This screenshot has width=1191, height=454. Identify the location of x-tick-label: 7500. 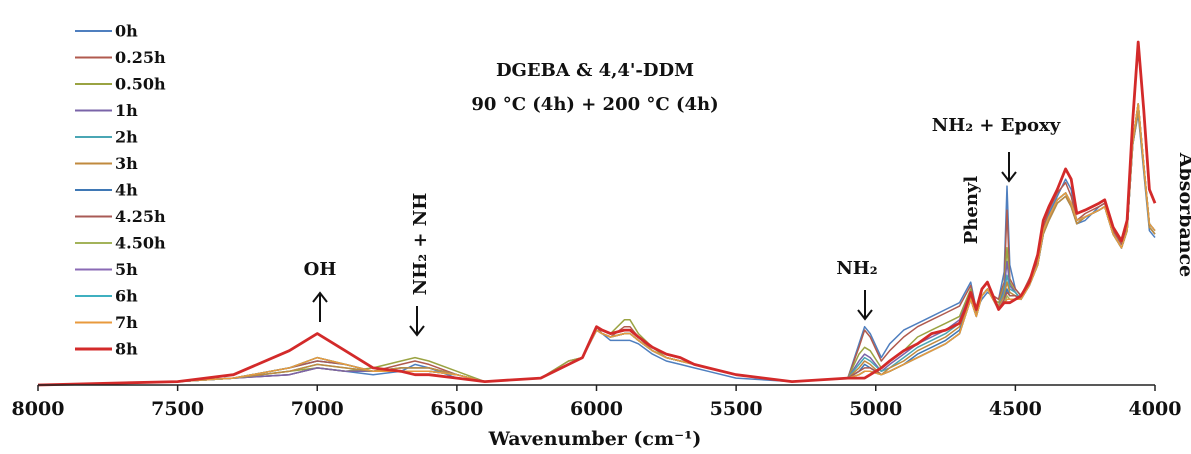
(177, 409).